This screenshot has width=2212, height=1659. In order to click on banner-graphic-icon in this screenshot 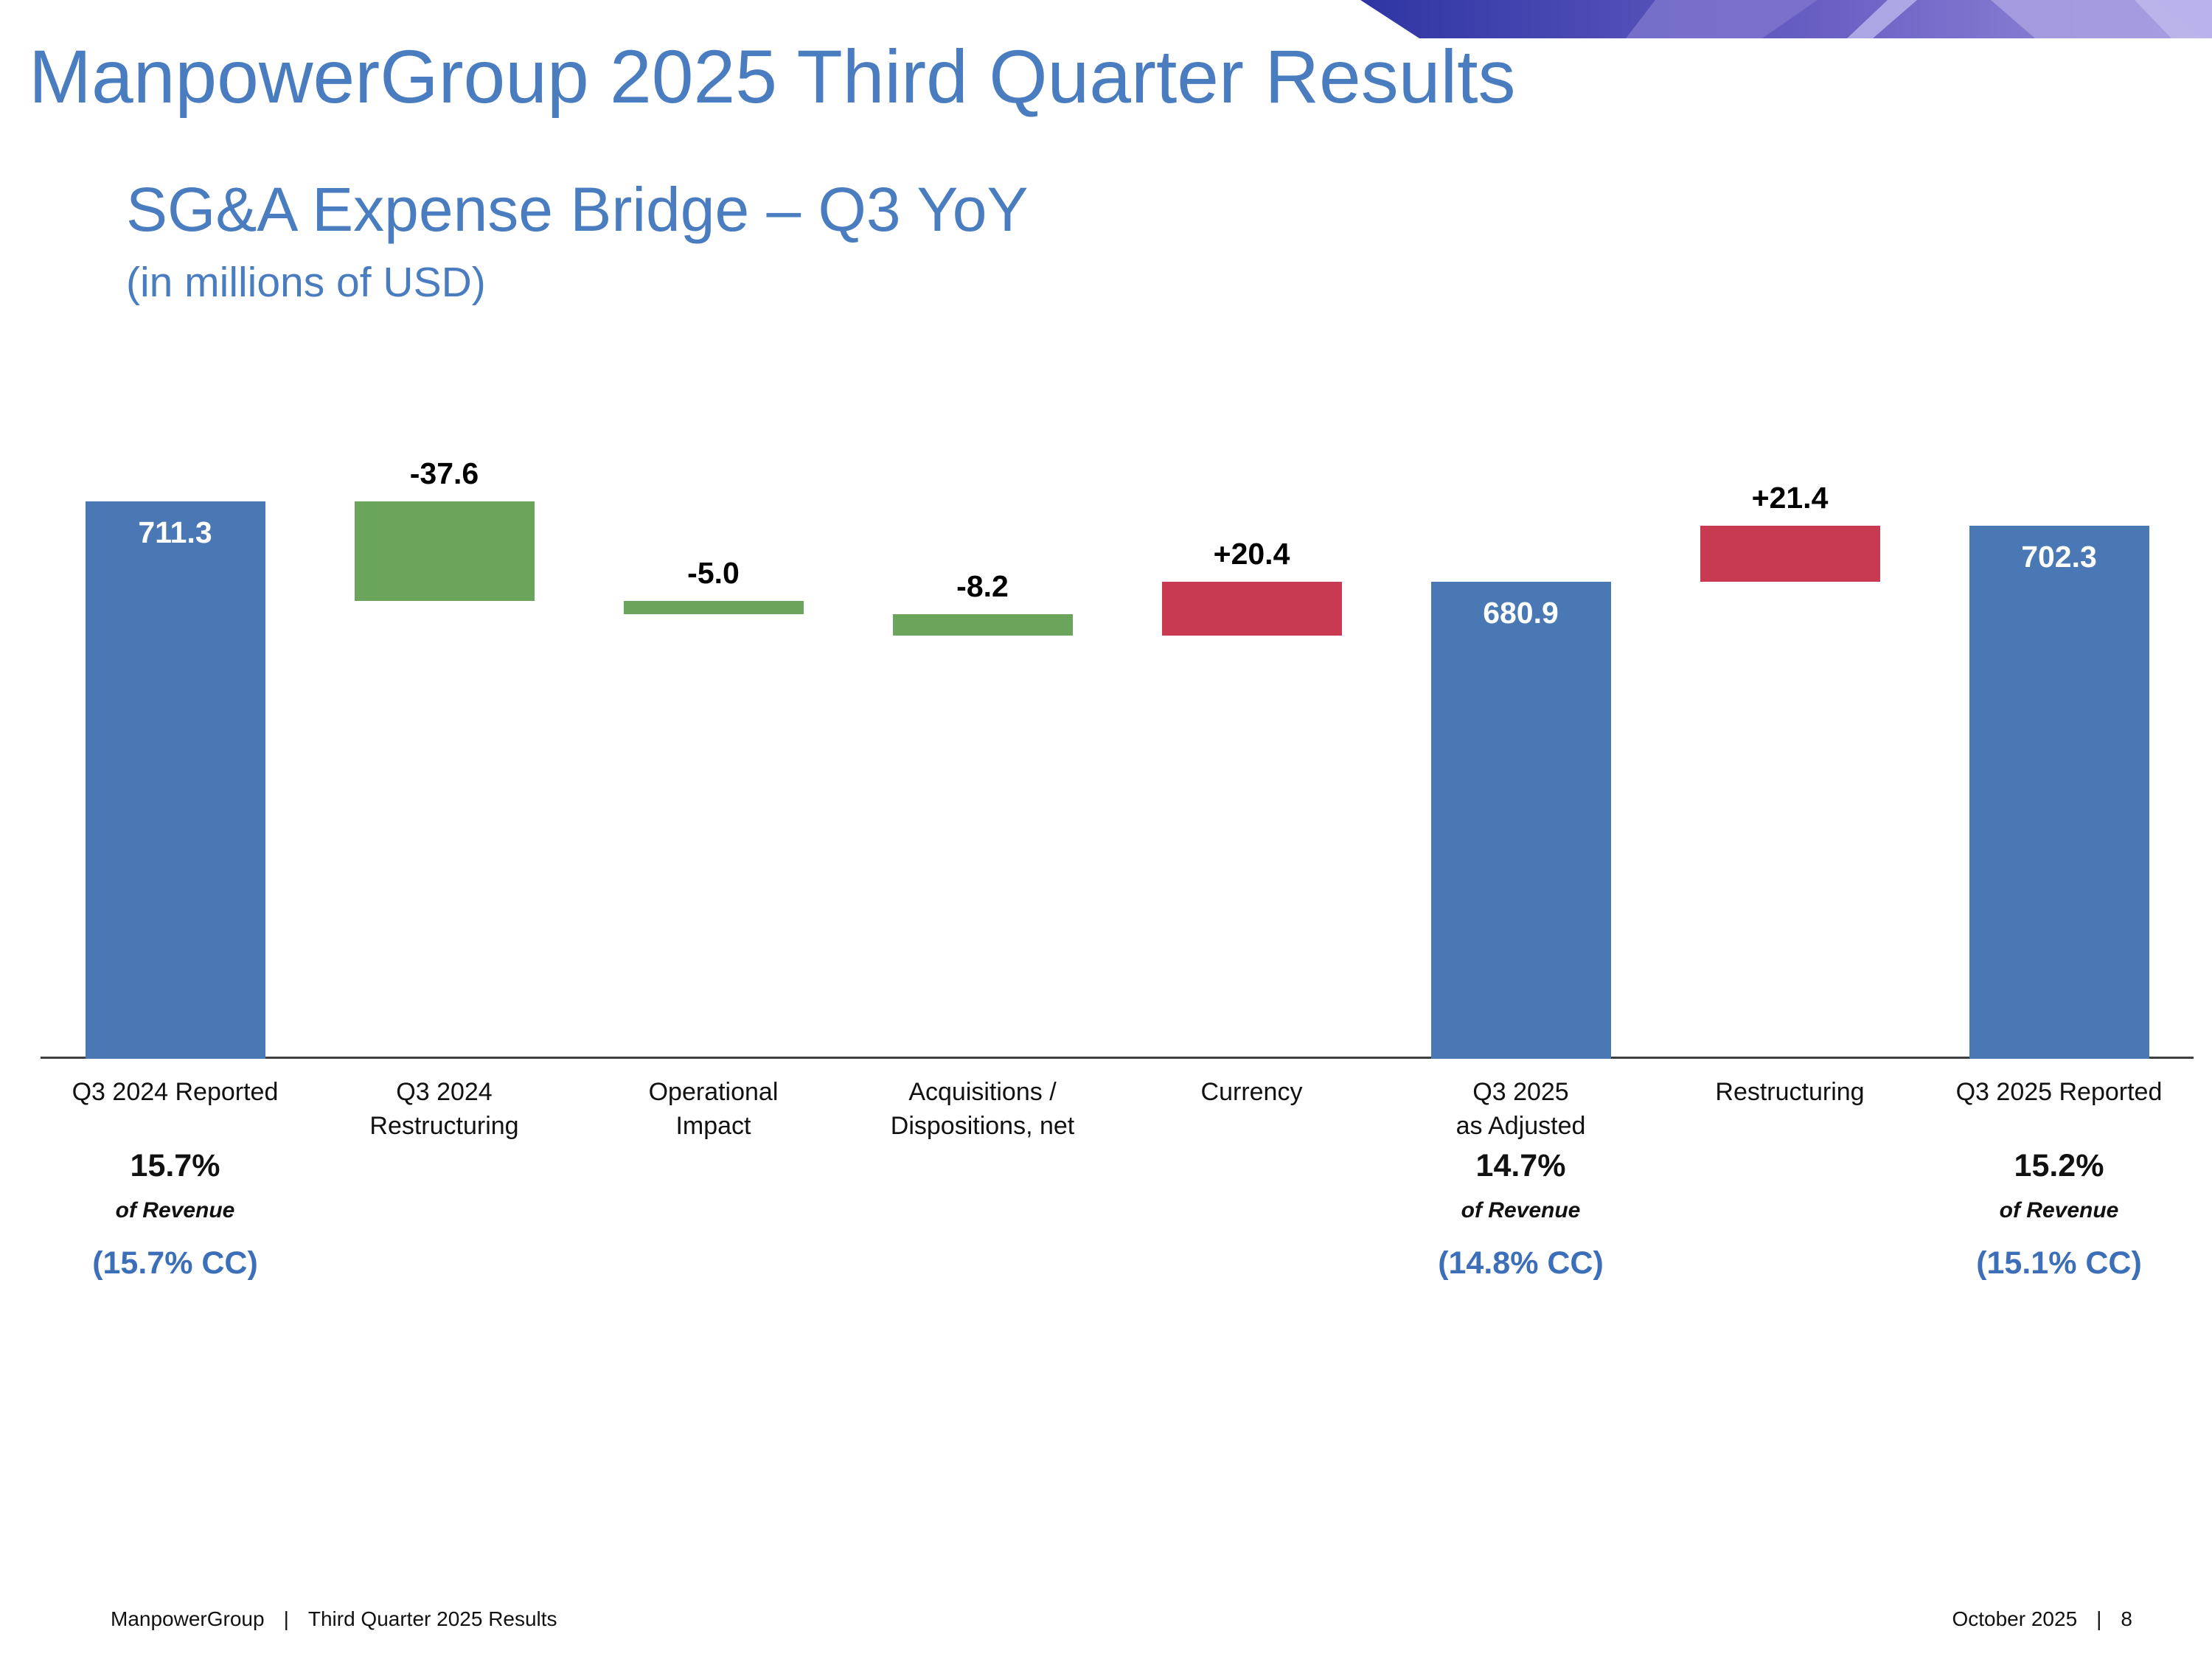, I will do `click(1786, 19)`.